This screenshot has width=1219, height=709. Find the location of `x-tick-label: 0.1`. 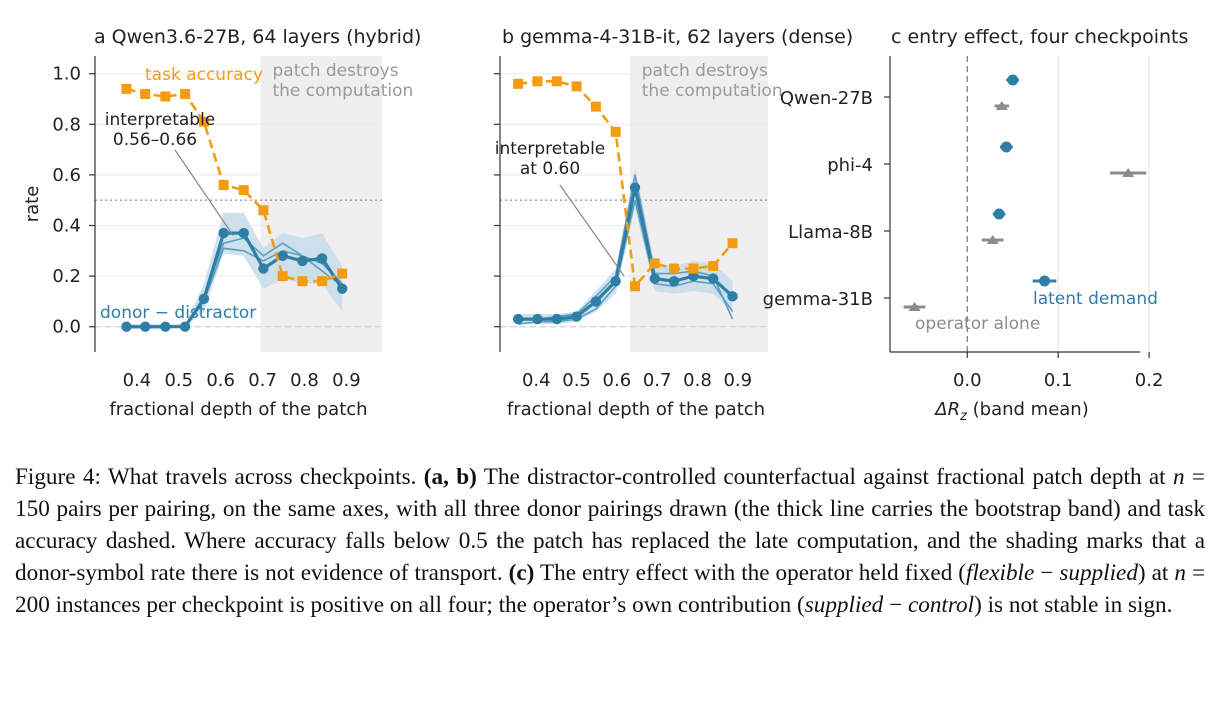

x-tick-label: 0.1 is located at coordinates (1058, 380).